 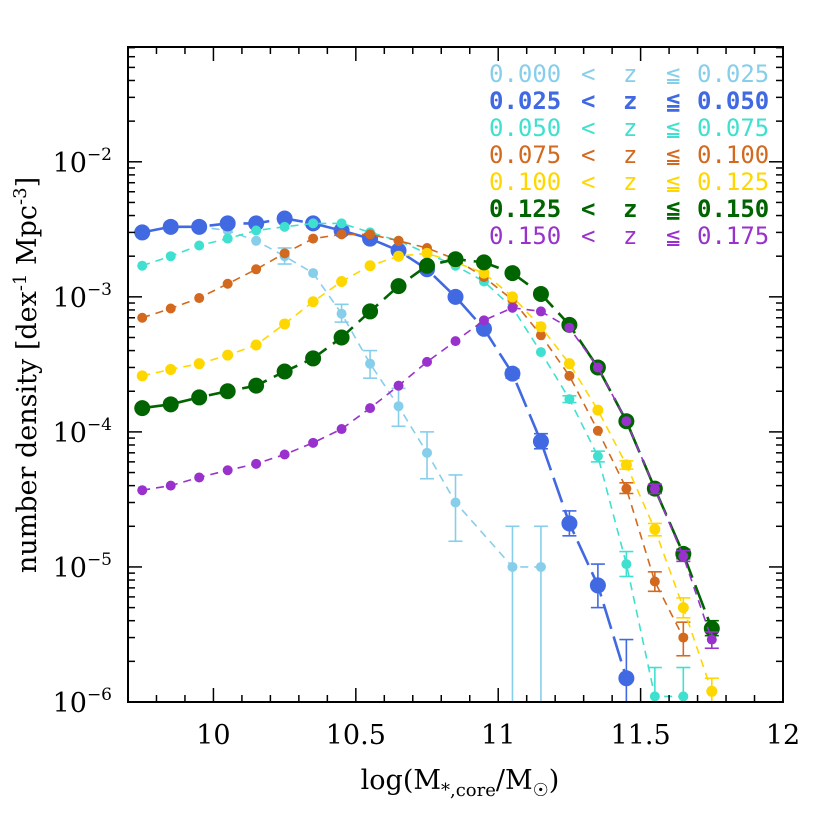 I want to click on y-tick-label: 10⁻⁶, so click(x=82, y=702).